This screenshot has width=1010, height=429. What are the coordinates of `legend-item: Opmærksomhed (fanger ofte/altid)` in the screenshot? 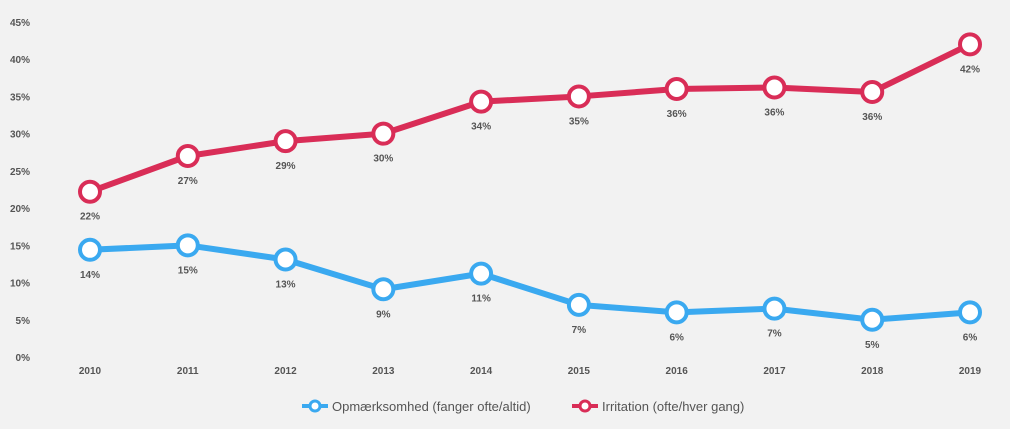 It's located at (416, 406).